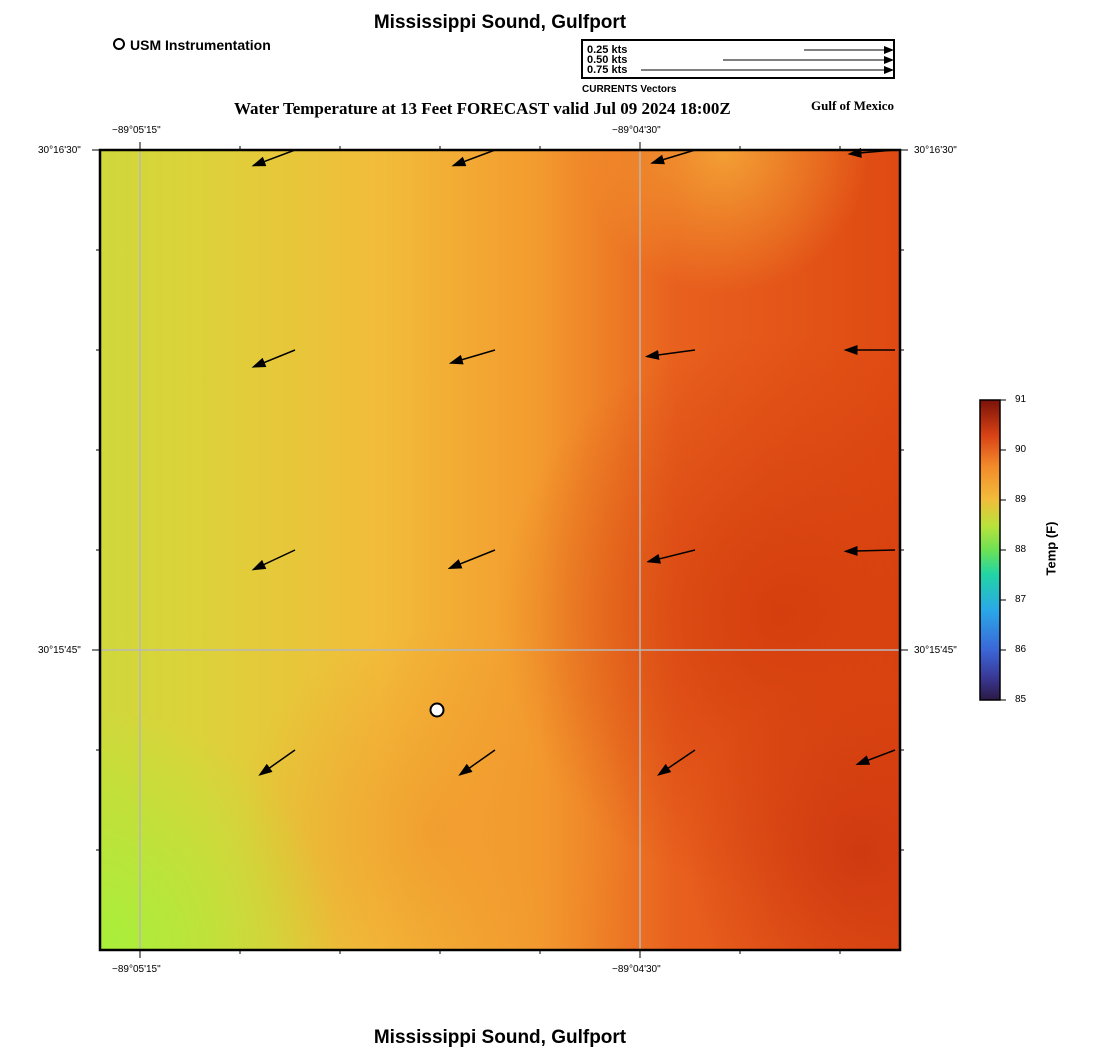  What do you see at coordinates (607, 50) in the screenshot?
I see `vector-scale-label: 0.25 kts` at bounding box center [607, 50].